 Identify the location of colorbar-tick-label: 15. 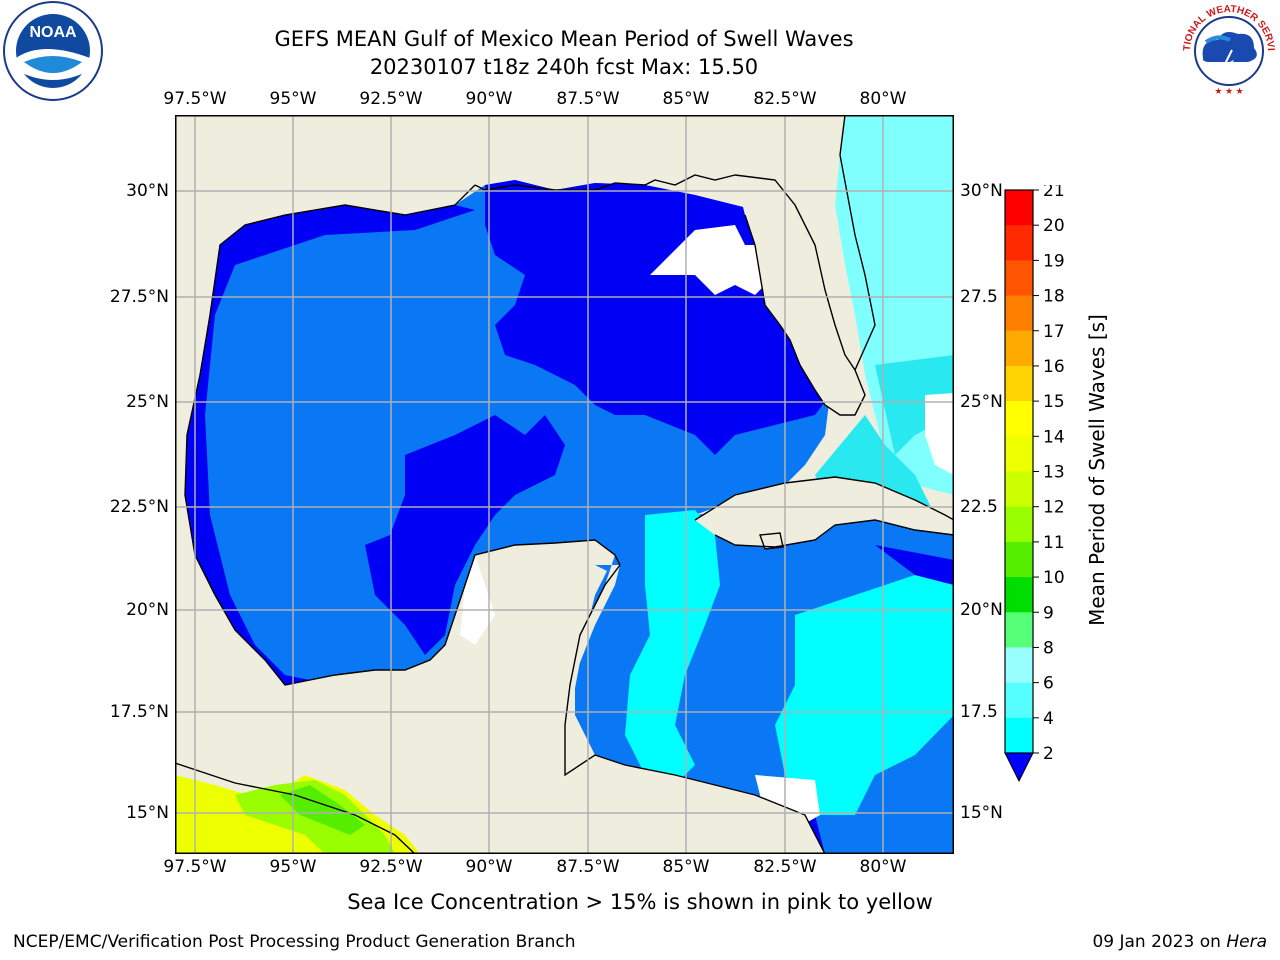
(1054, 402).